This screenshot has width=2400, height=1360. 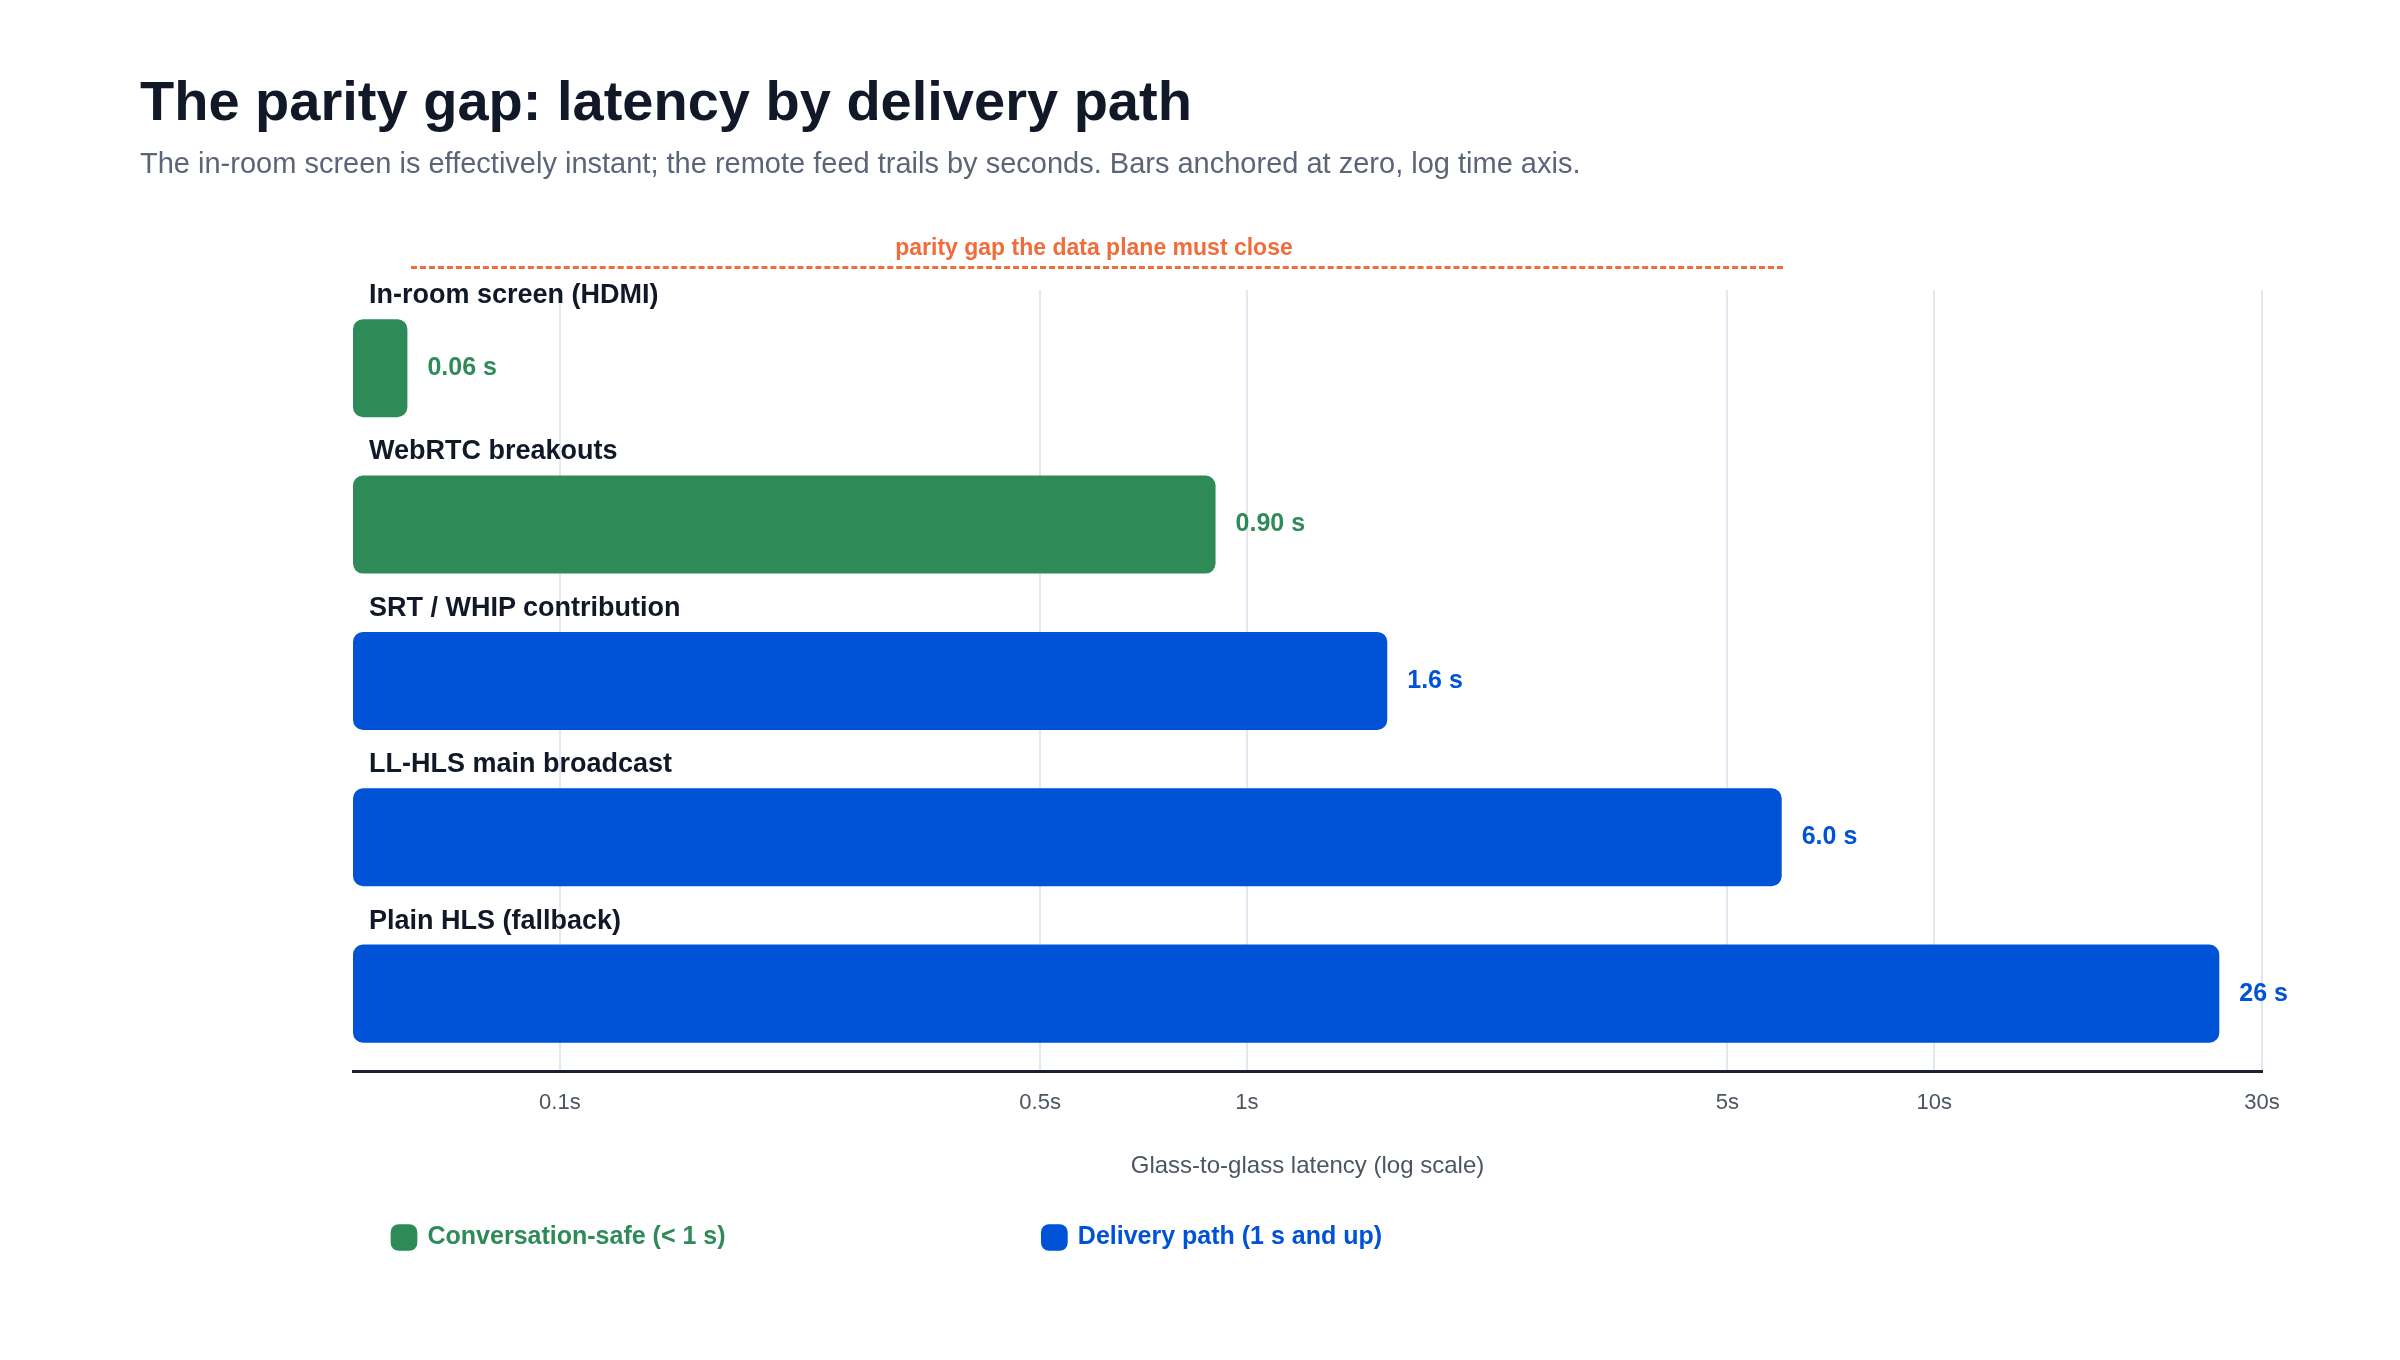 I want to click on x-tick-label: 5s, so click(x=1727, y=1102).